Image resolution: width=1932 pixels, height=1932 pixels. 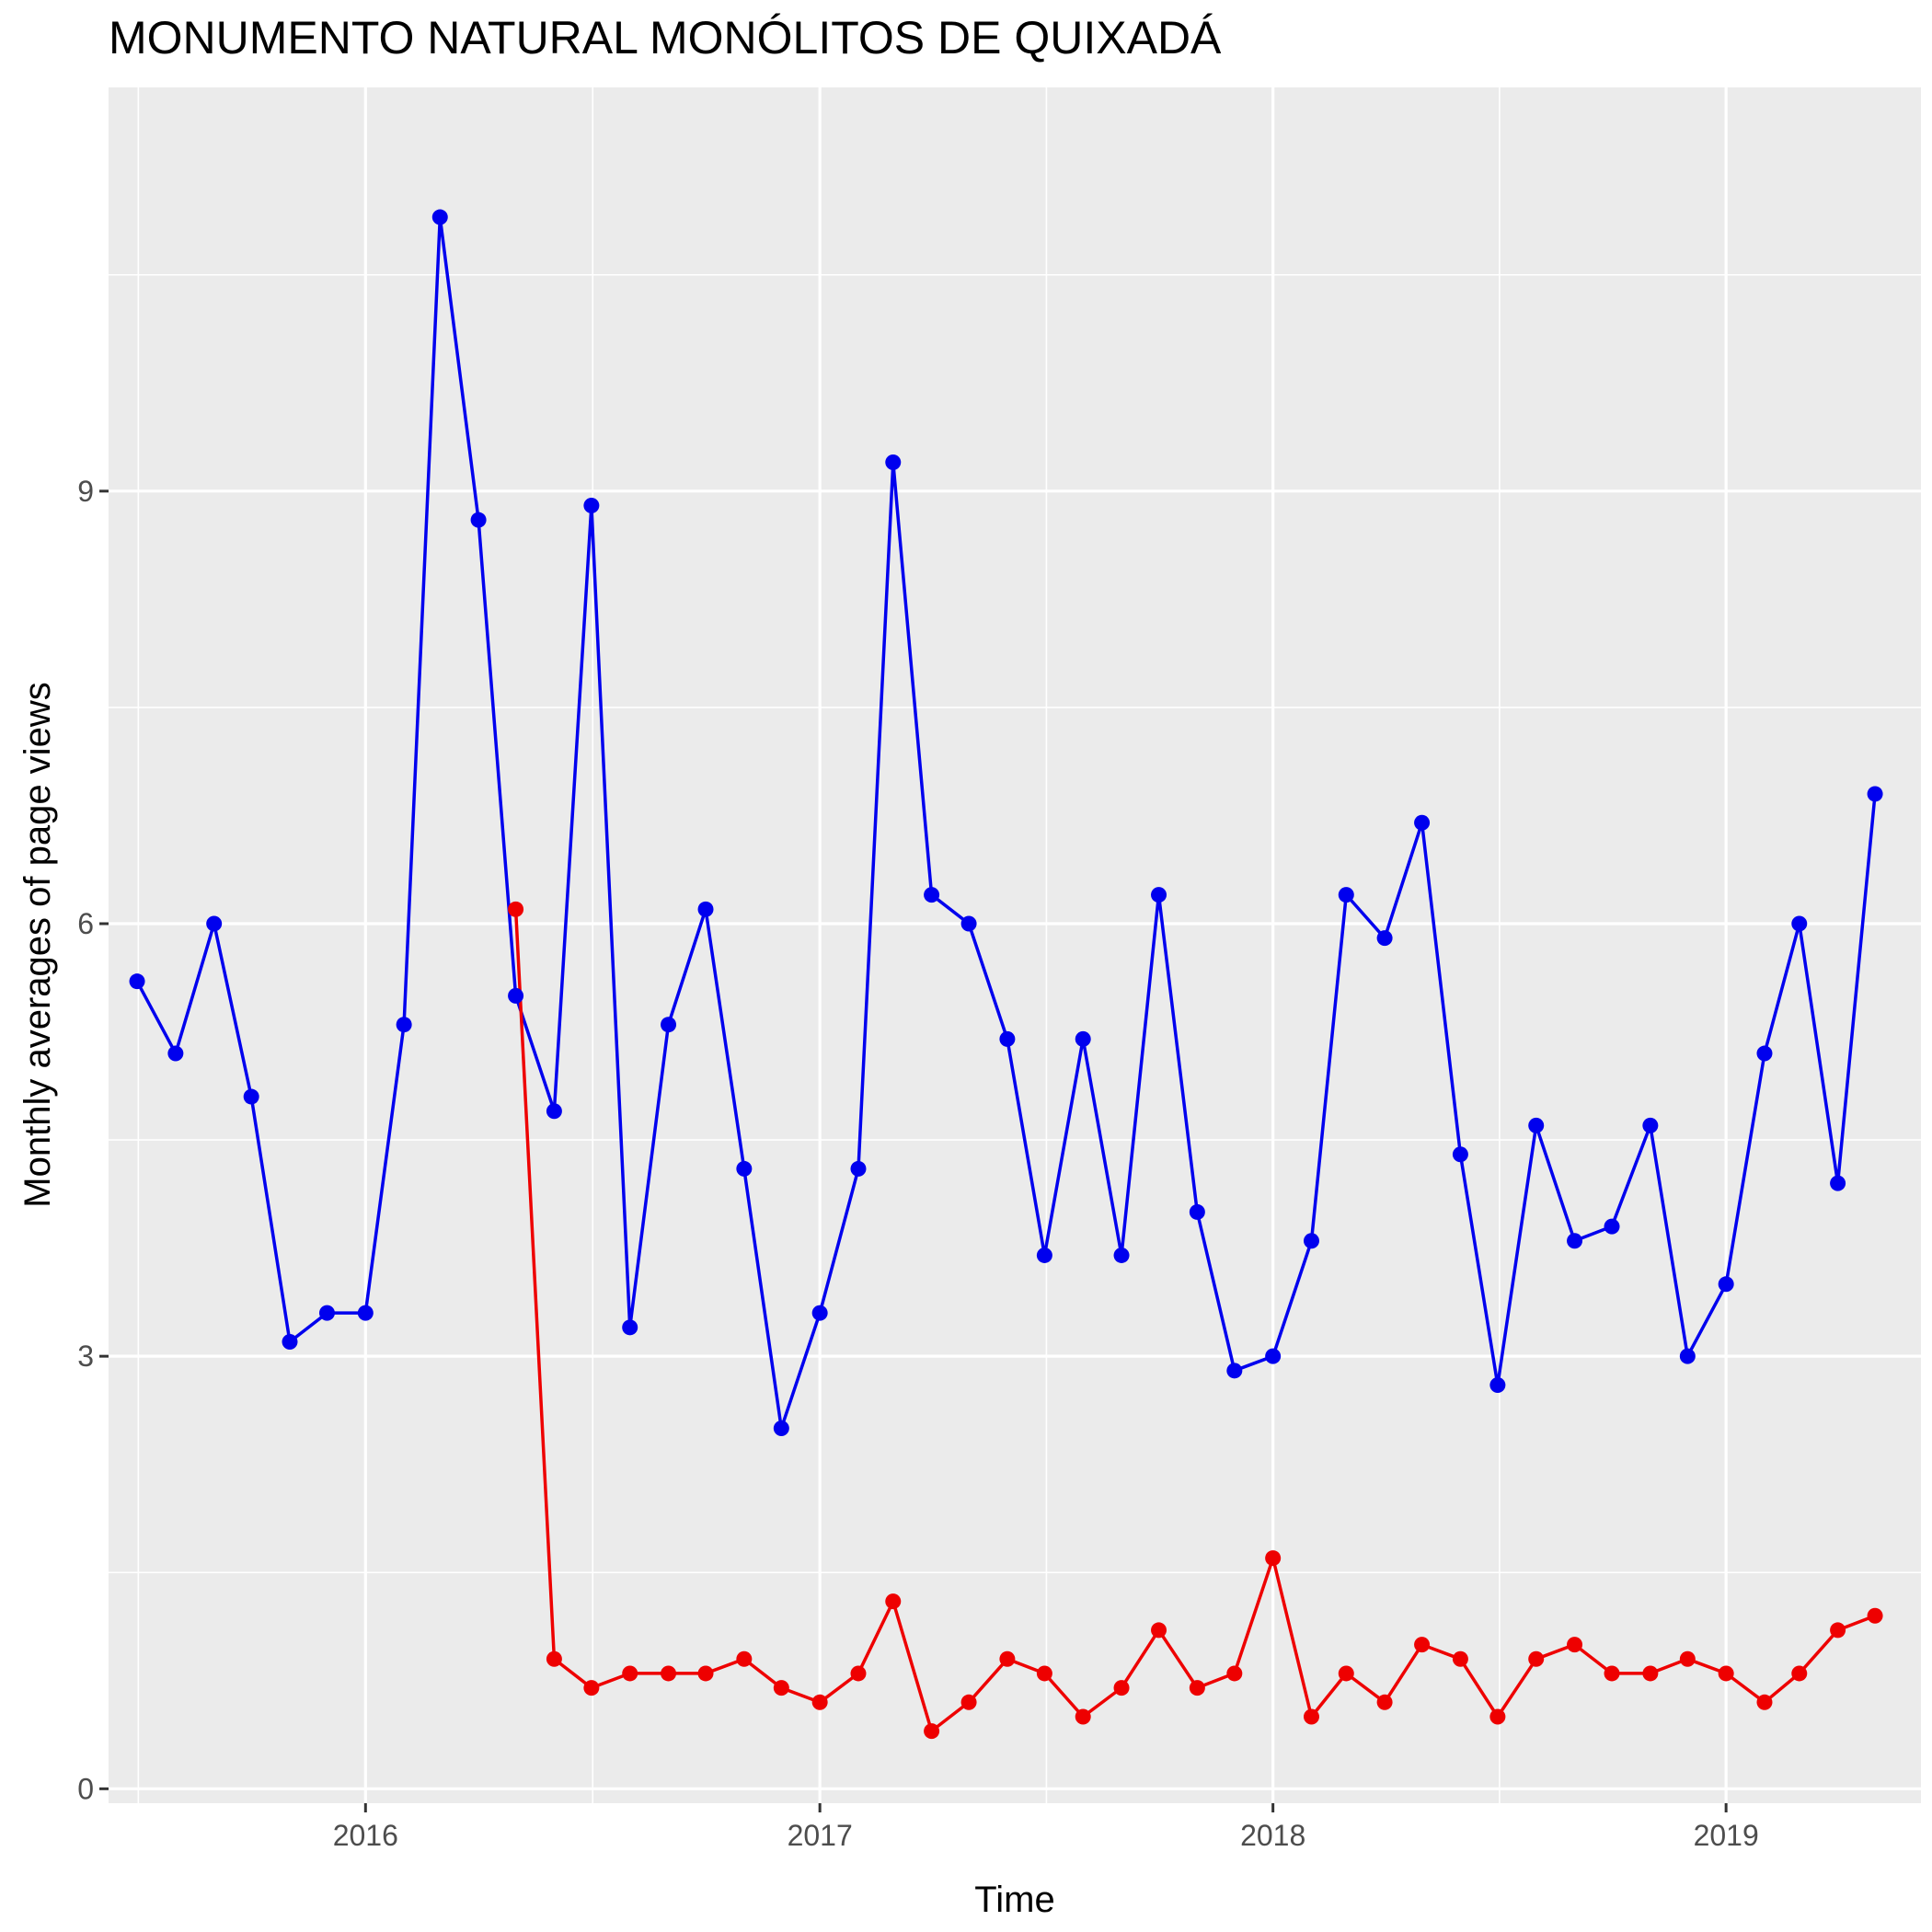 I want to click on x-tick-label: 2016, so click(x=365, y=1835).